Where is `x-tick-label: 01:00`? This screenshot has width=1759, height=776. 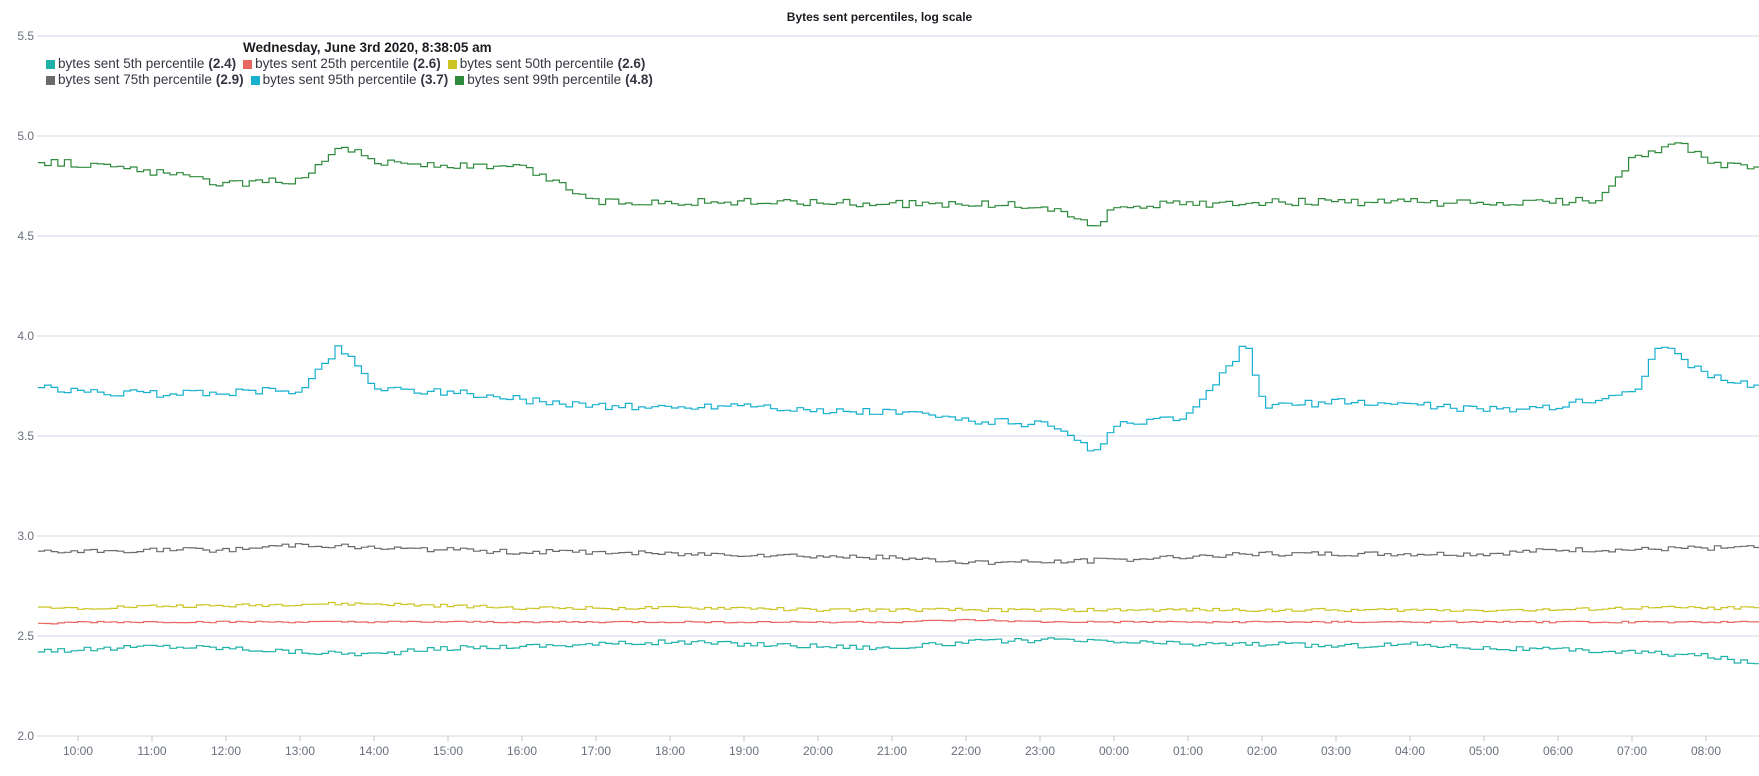 x-tick-label: 01:00 is located at coordinates (1188, 751).